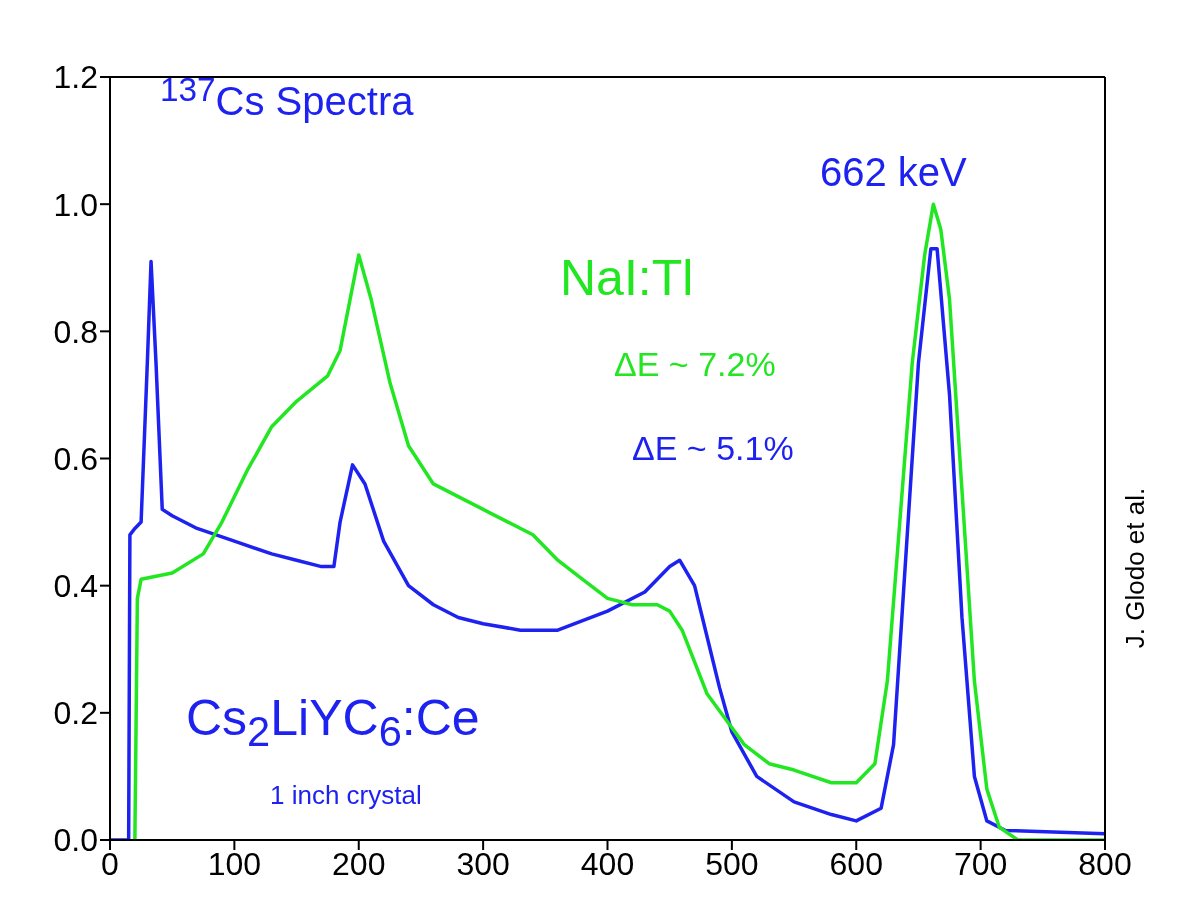  Describe the element at coordinates (234, 863) in the screenshot. I see `x-tick-label: 100` at that location.